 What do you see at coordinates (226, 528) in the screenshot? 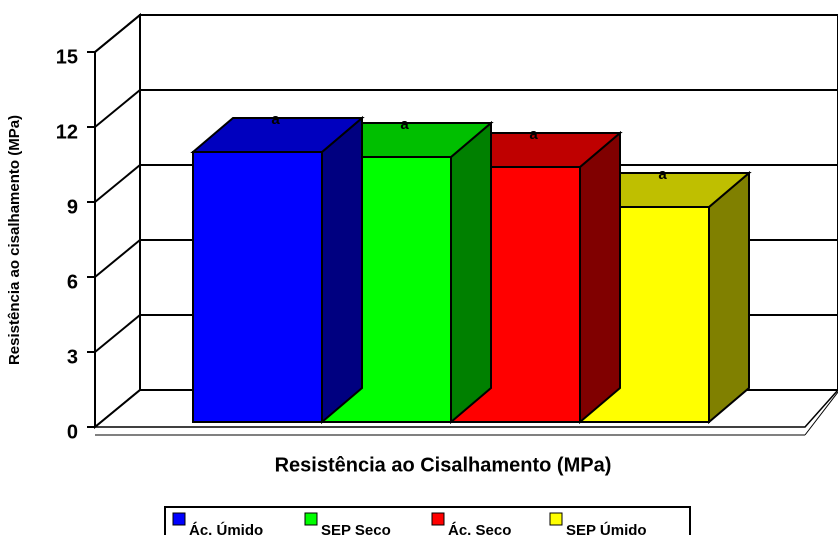
I see `legend-label: Ác. Úmido` at bounding box center [226, 528].